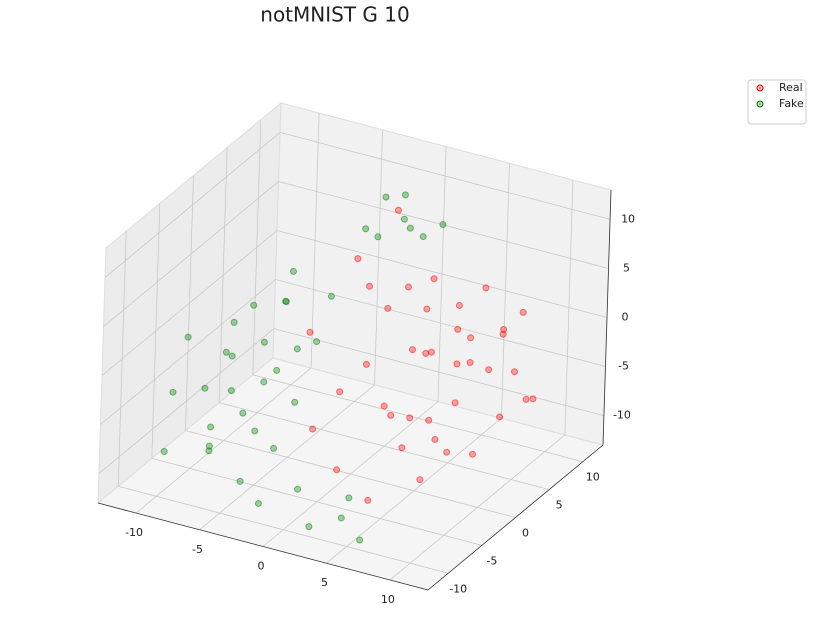 The width and height of the screenshot is (814, 637). What do you see at coordinates (593, 477) in the screenshot?
I see `y-tick-label: 10` at bounding box center [593, 477].